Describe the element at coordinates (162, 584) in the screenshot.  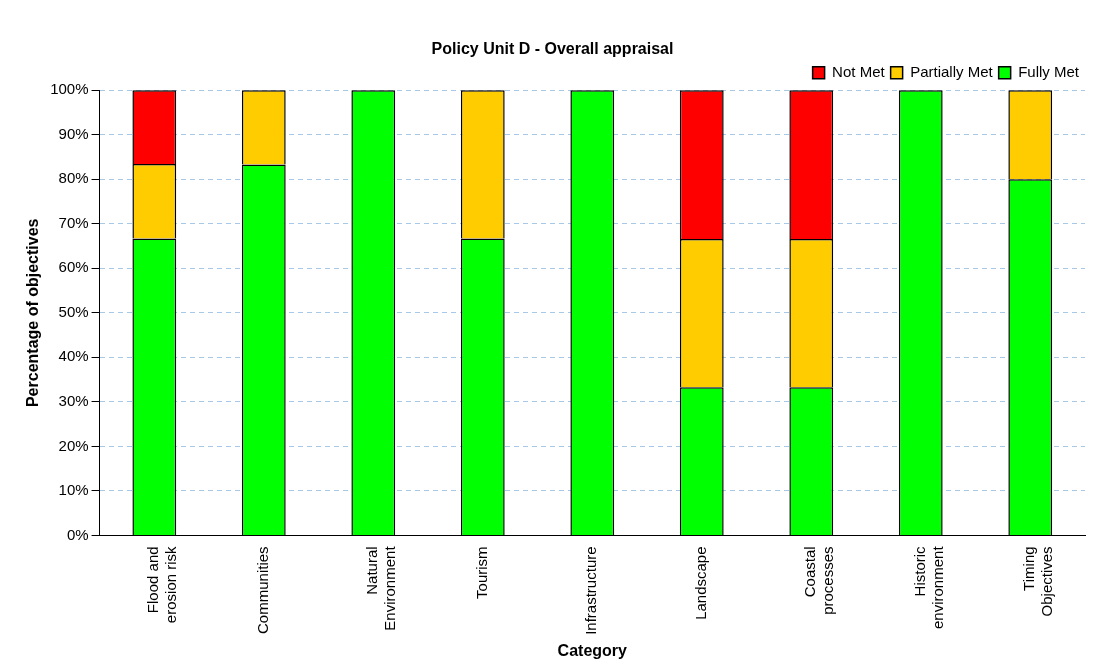
I see `x-tick-label: Flood and erosion risk` at that location.